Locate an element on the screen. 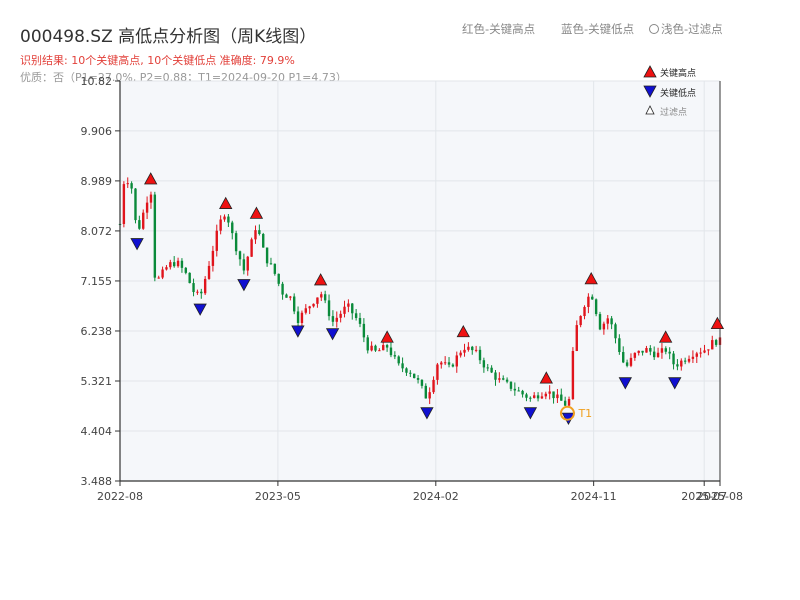  x-tick-label: 2022-08 is located at coordinates (120, 496).